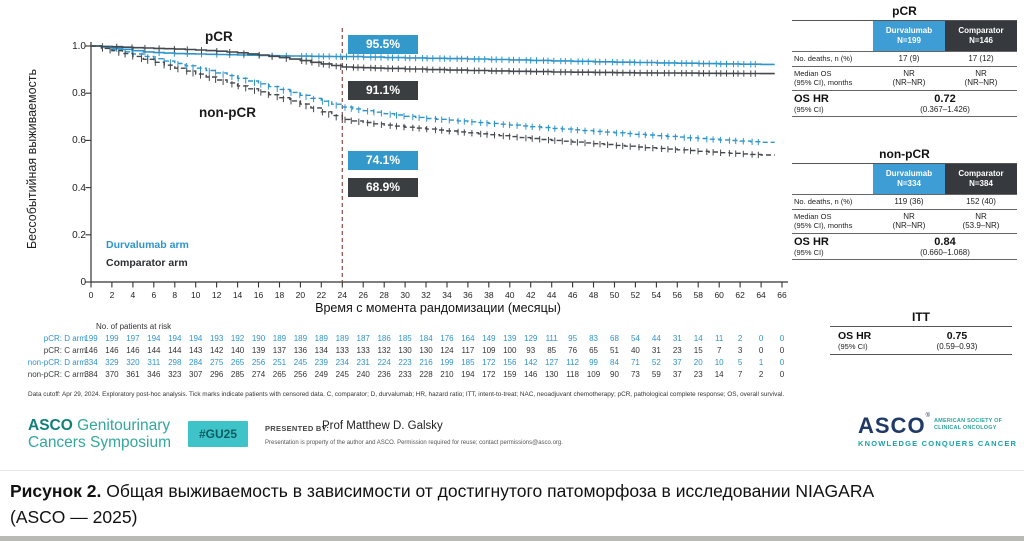 This screenshot has height=541, width=1024. Describe the element at coordinates (677, 295) in the screenshot. I see `x-tick-label: 56` at that location.